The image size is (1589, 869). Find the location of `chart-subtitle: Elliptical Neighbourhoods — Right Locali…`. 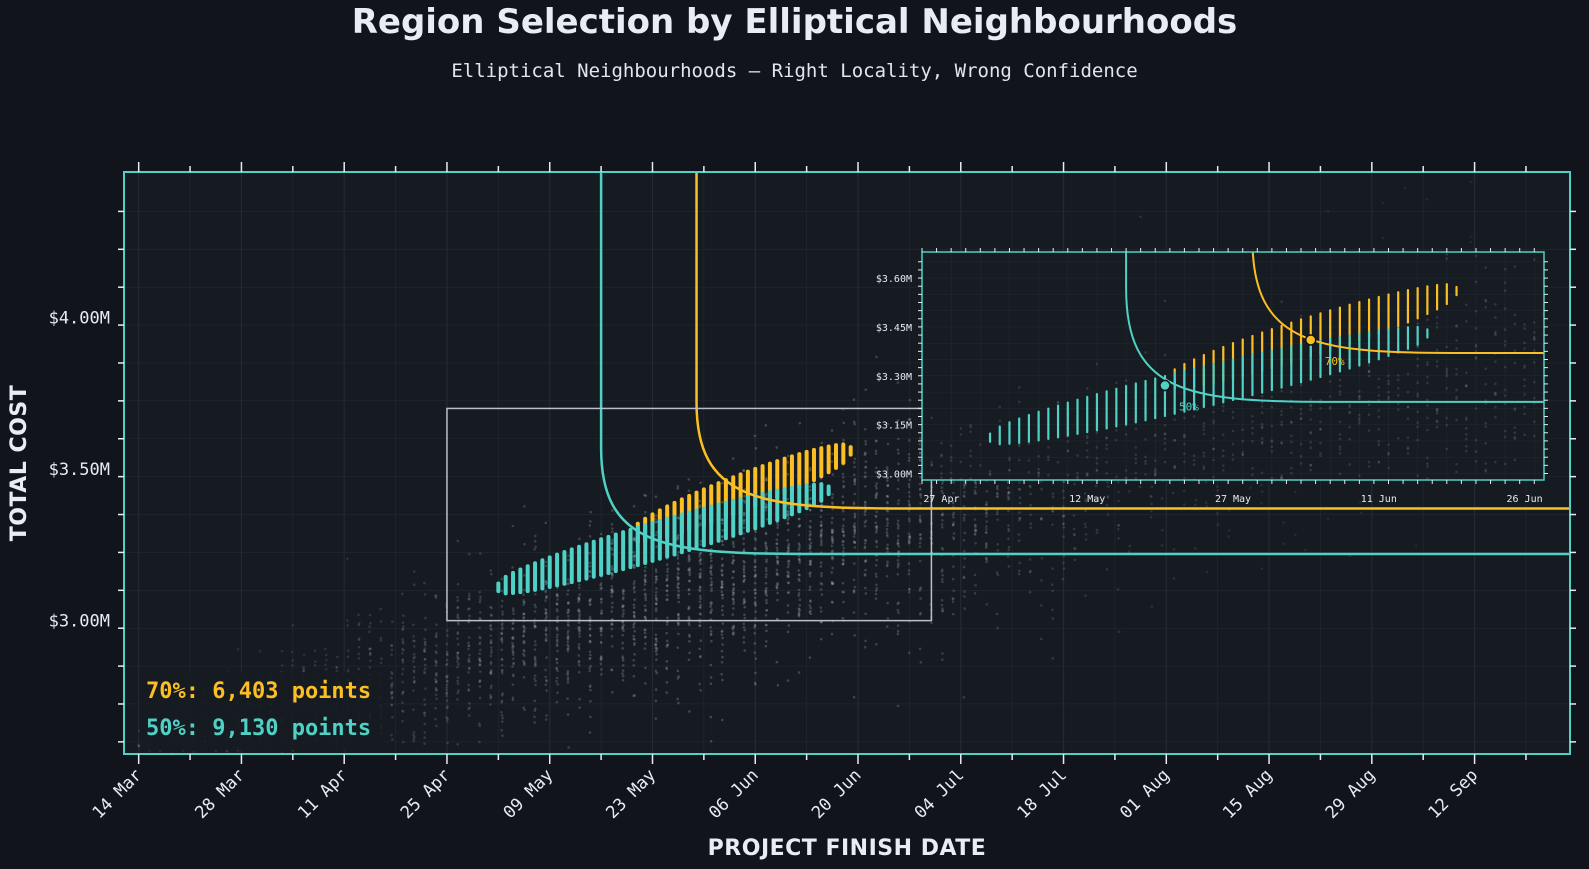

chart-subtitle: Elliptical Neighbourhoods — Right Locali… is located at coordinates (794, 71).